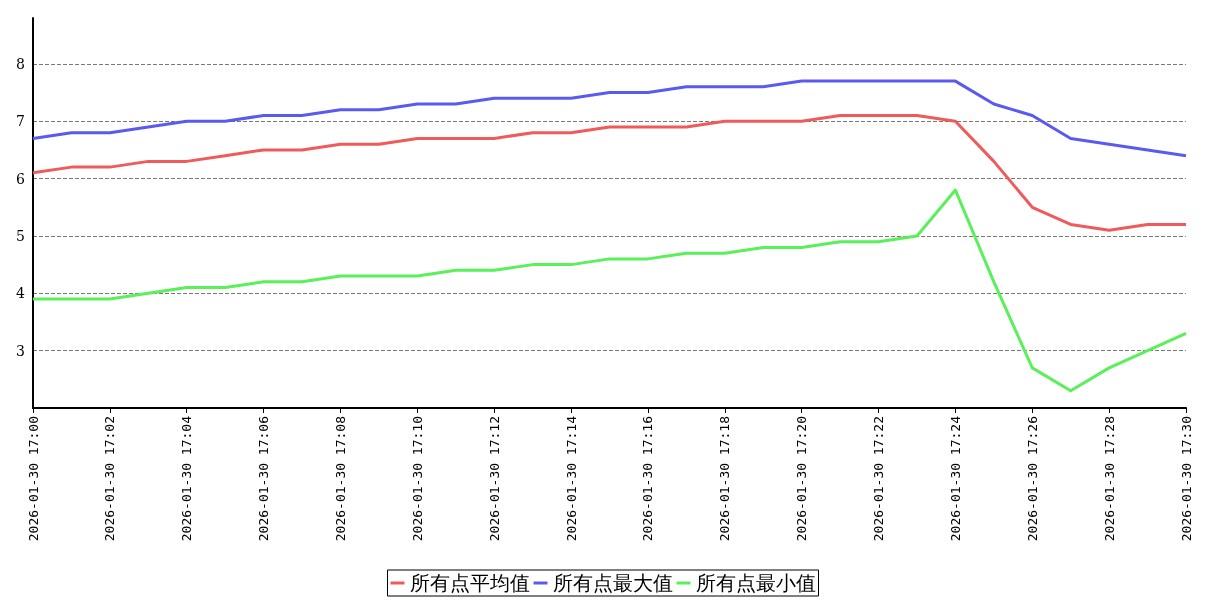 This screenshot has height=600, width=1207. I want to click on x-tick-label: 2026-01-30 17:00, so click(33, 479).